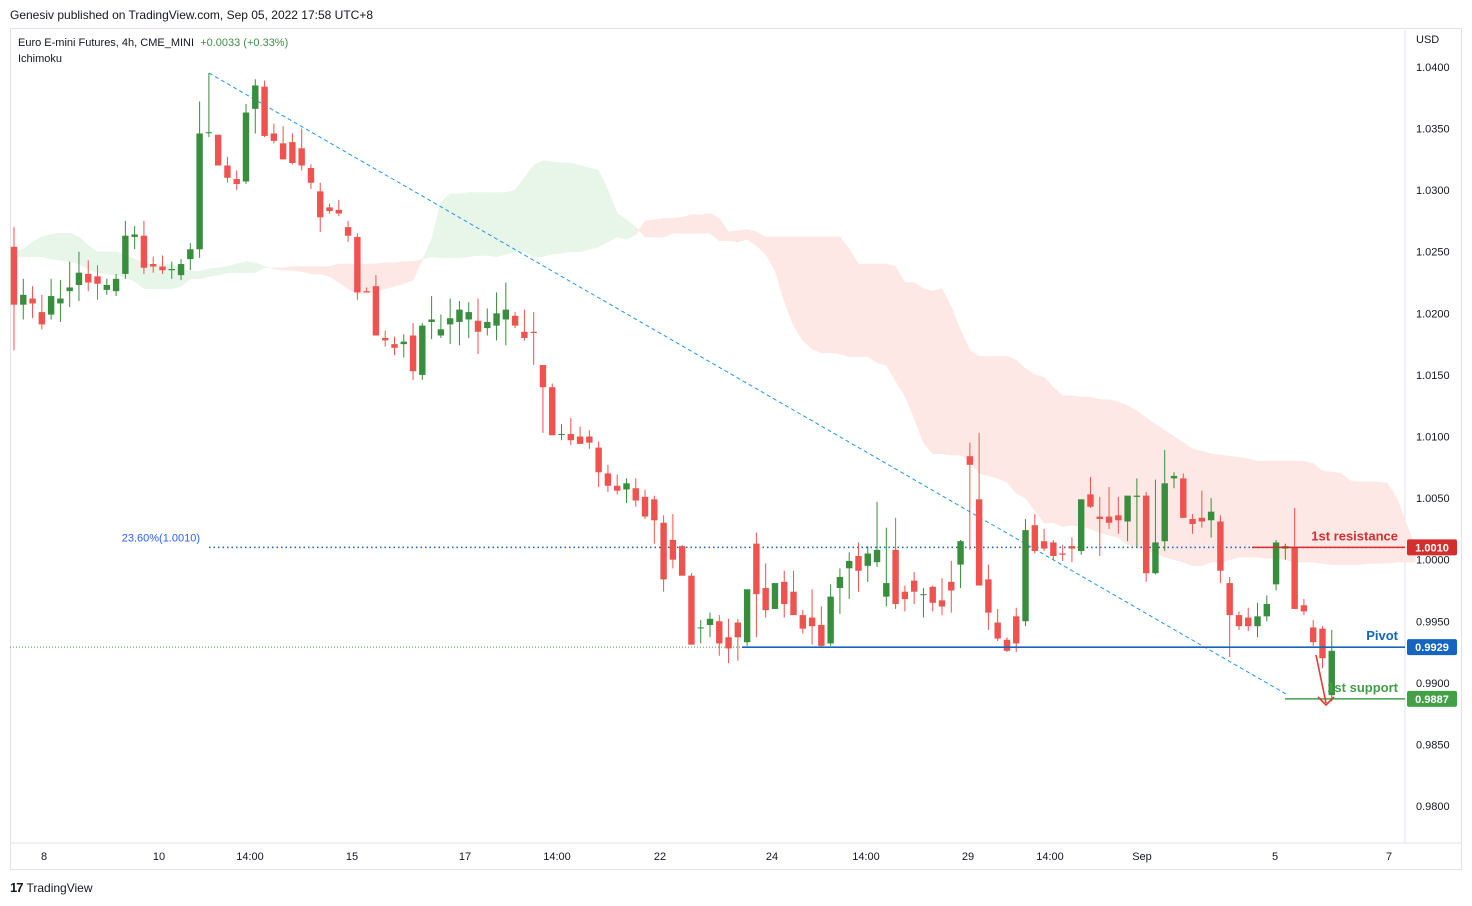 Image resolution: width=1472 pixels, height=906 pixels. What do you see at coordinates (660, 857) in the screenshot?
I see `time-tick-label: 22` at bounding box center [660, 857].